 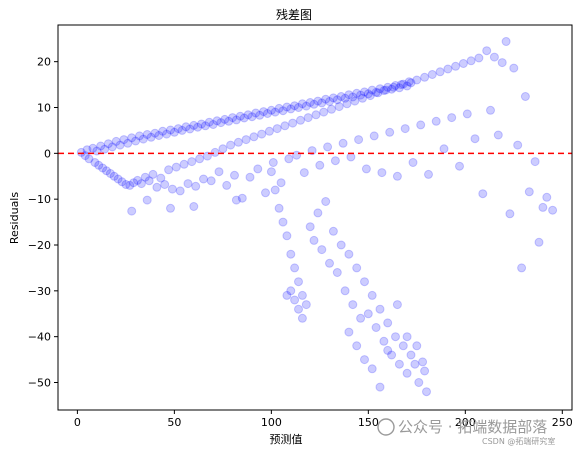 What do you see at coordinates (39, 337) in the screenshot?
I see `y-tick-label: −40` at bounding box center [39, 337].